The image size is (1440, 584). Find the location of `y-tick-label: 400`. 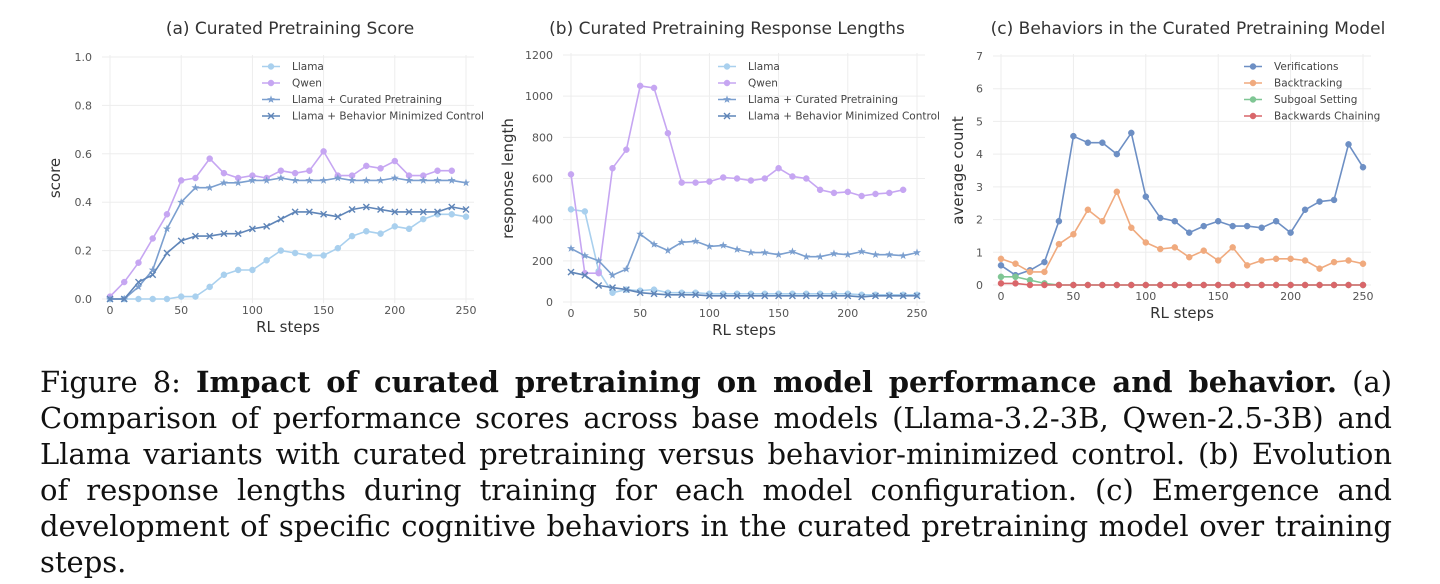

y-tick-label: 400 is located at coordinates (542, 220).